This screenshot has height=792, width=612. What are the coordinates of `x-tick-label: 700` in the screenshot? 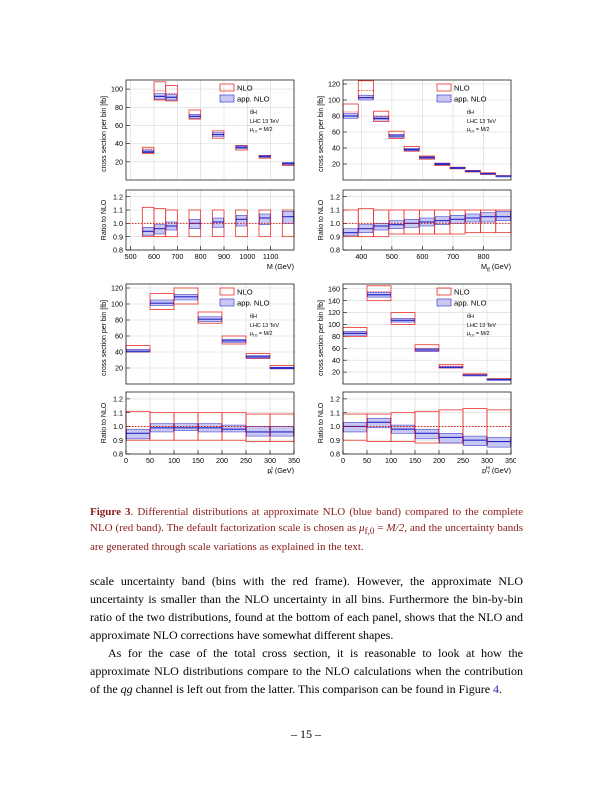 It's located at (453, 256).